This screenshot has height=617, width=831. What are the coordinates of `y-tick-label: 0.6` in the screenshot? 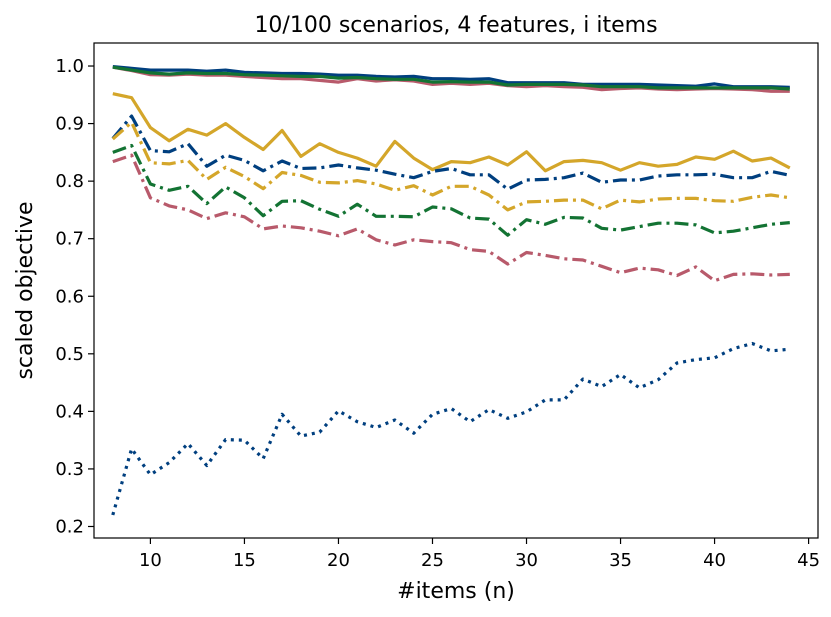 It's located at (69, 296).